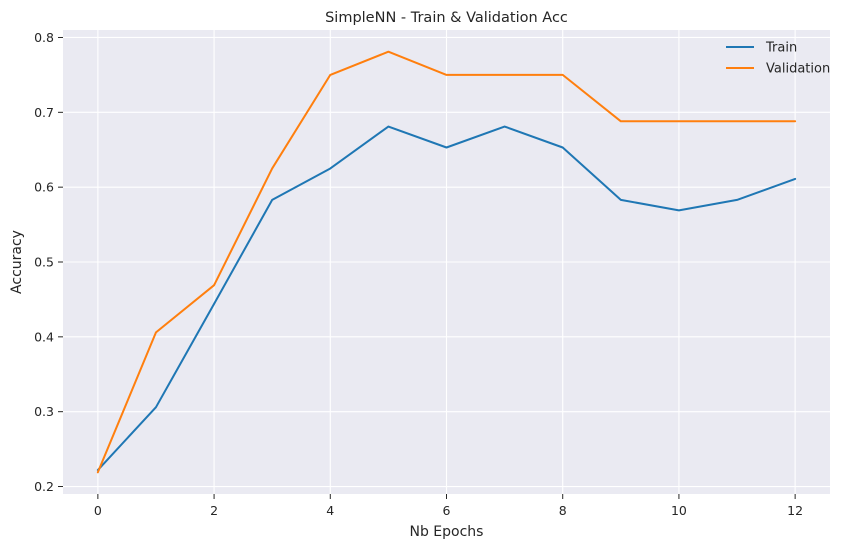  What do you see at coordinates (214, 510) in the screenshot?
I see `x-tick-label: 2` at bounding box center [214, 510].